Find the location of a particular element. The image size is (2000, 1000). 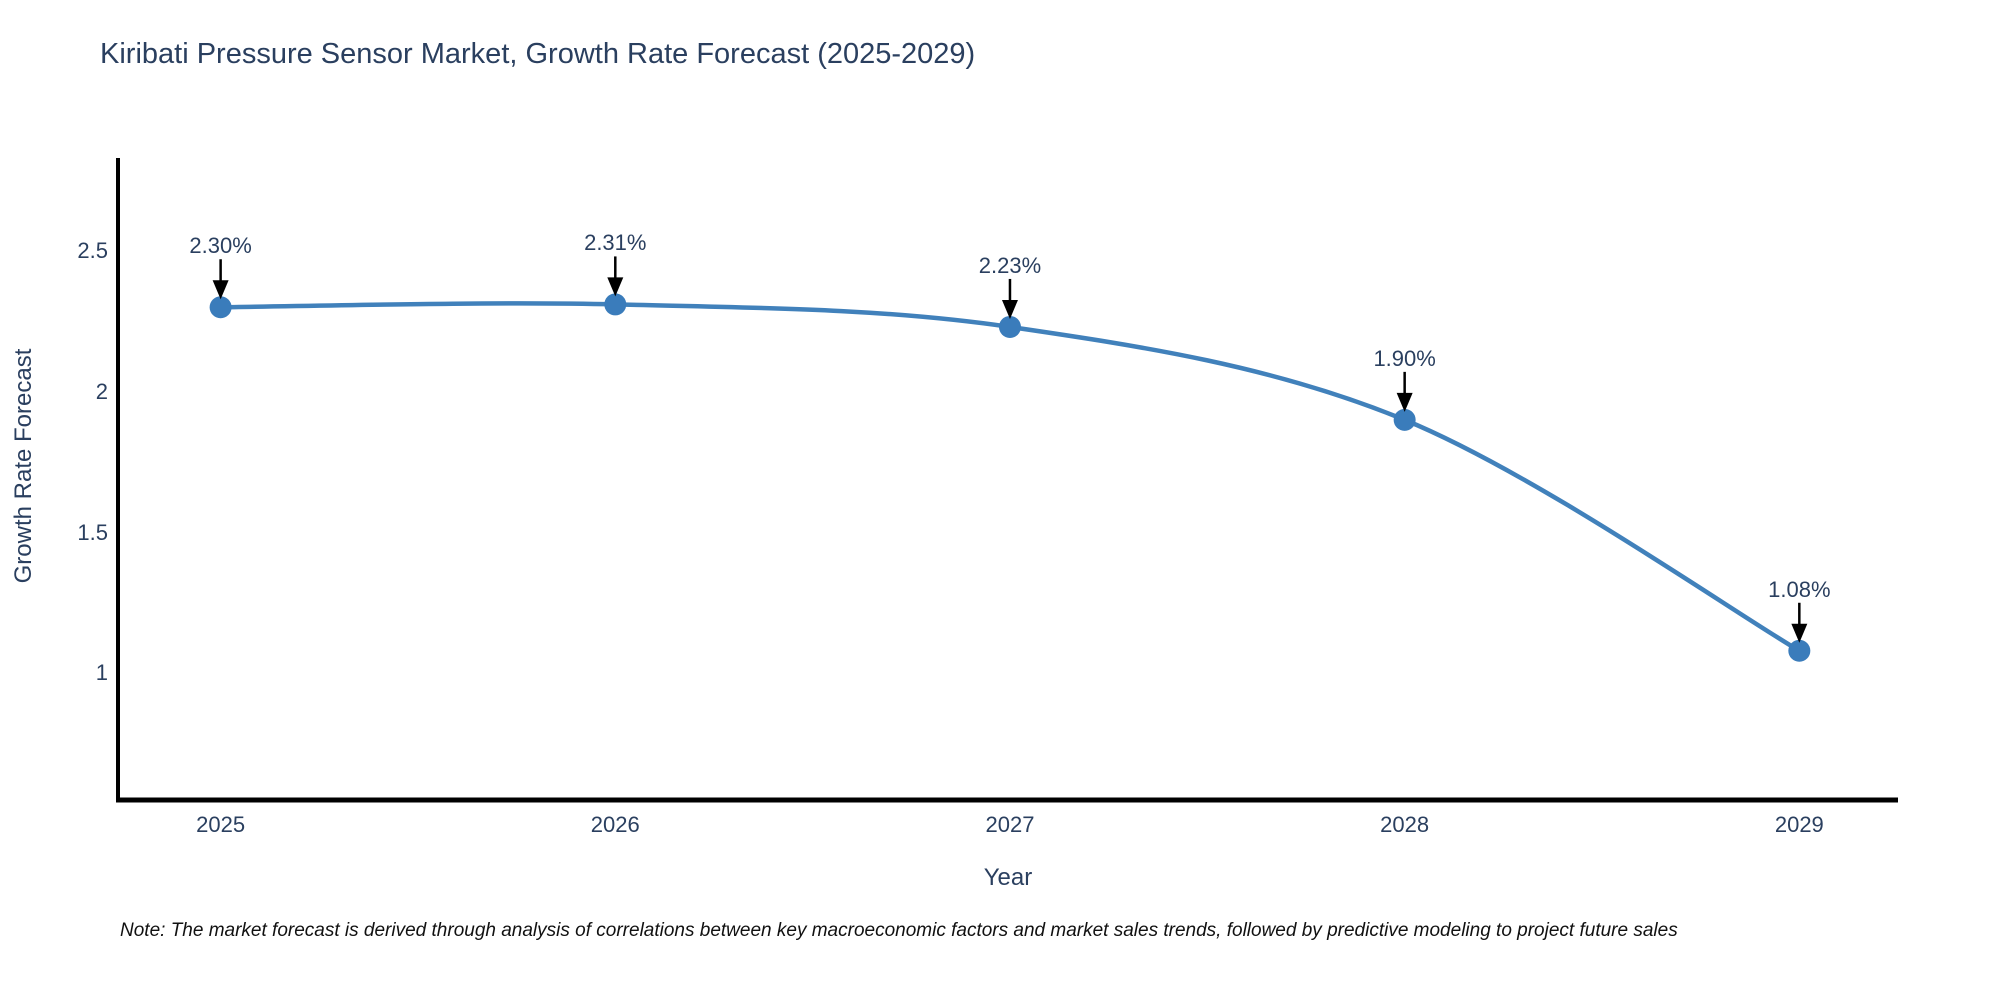

data-point-label: 1.08% is located at coordinates (1799, 589).